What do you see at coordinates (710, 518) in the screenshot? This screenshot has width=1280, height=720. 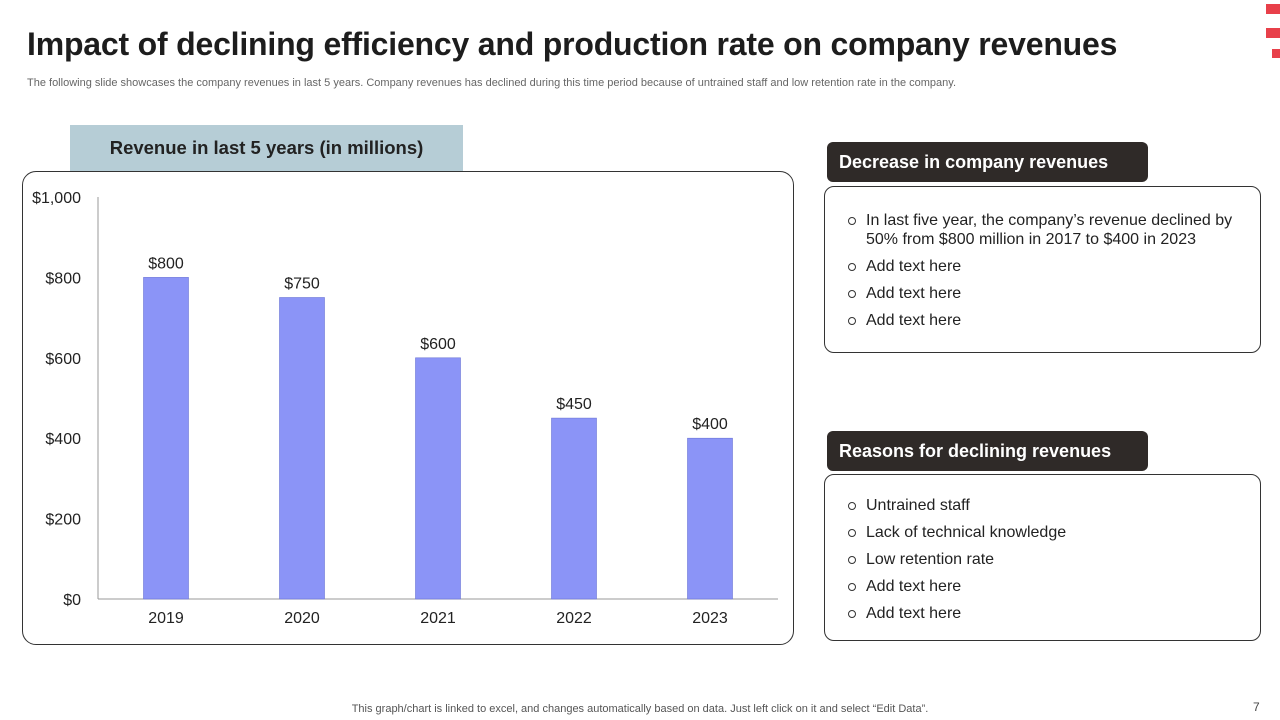 I see `bar-2023` at bounding box center [710, 518].